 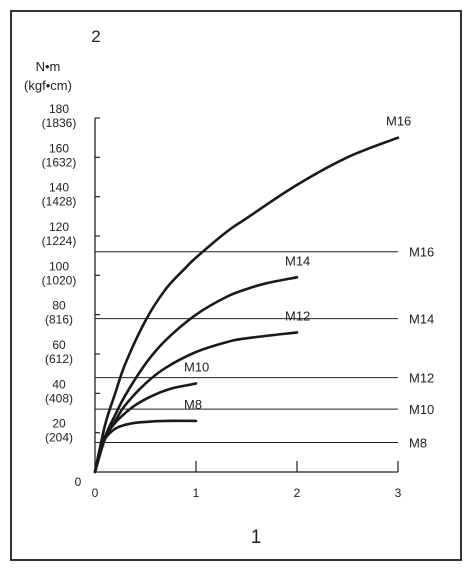 What do you see at coordinates (421, 252) in the screenshot?
I see `reference-label-m16: M16` at bounding box center [421, 252].